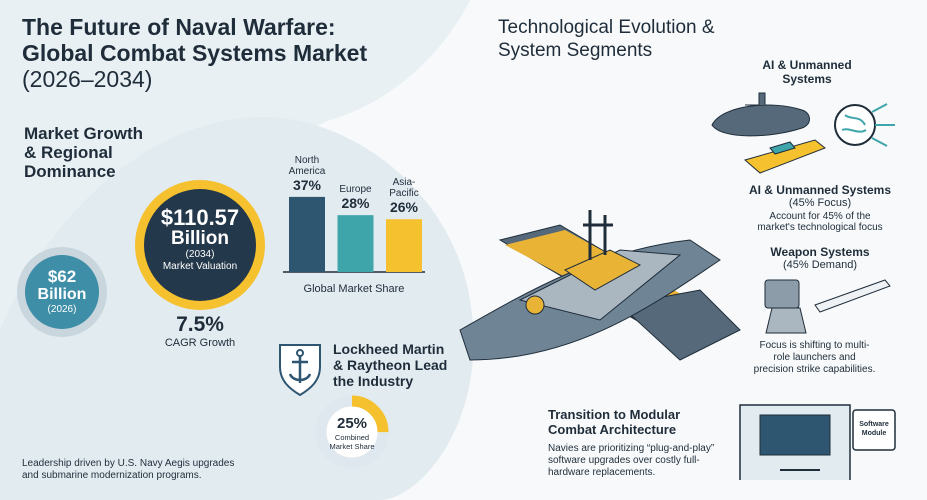 The height and width of the screenshot is (500, 927). What do you see at coordinates (874, 429) in the screenshot?
I see `module-label: Software Module` at bounding box center [874, 429].